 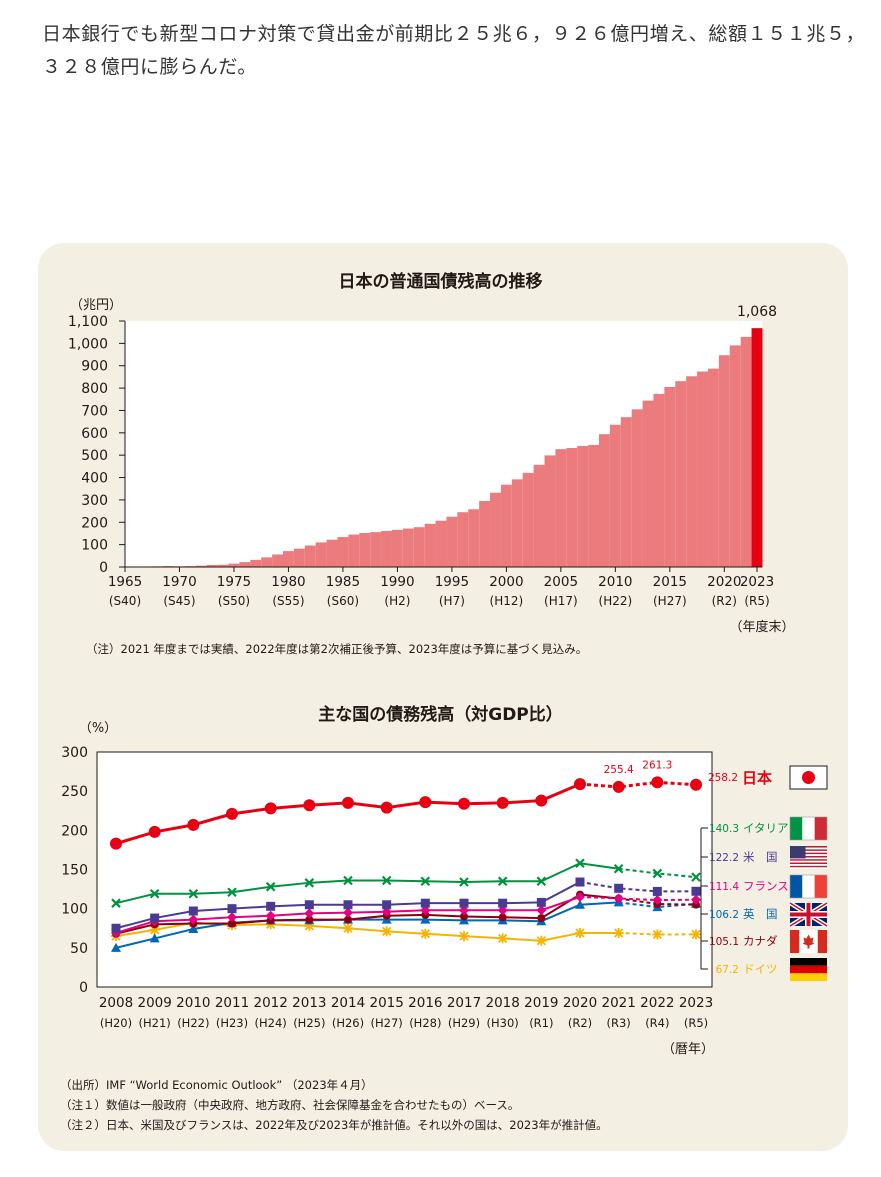 What do you see at coordinates (96, 305) in the screenshot?
I see `bar-y-axis-title: （兆円）` at bounding box center [96, 305].